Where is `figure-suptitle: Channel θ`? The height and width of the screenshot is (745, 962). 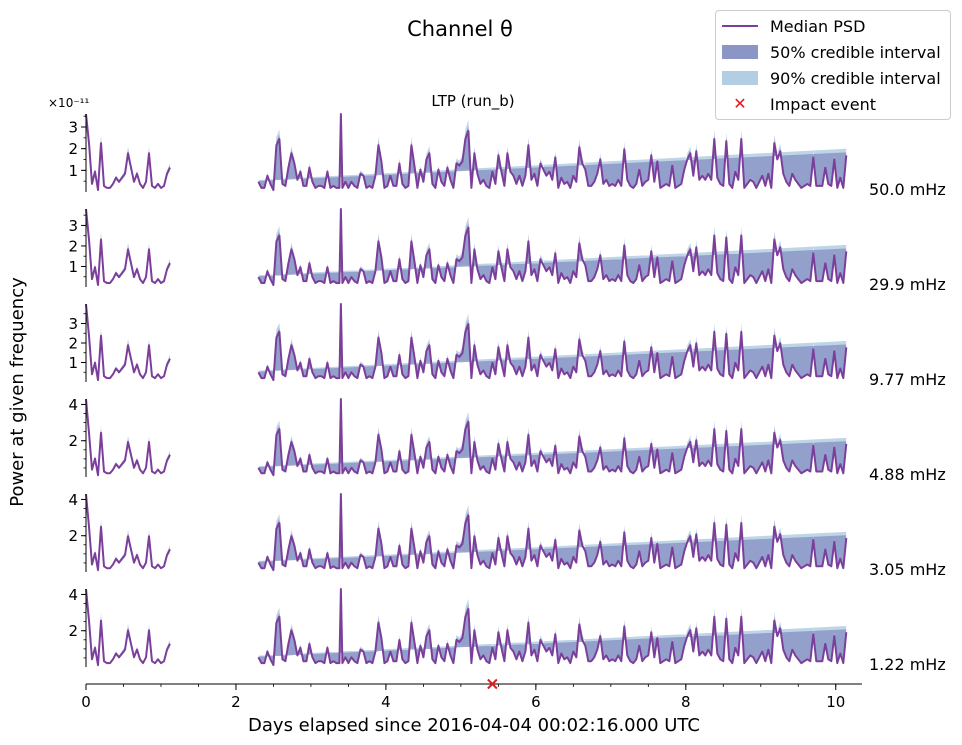 figure-suptitle: Channel θ is located at coordinates (460, 29).